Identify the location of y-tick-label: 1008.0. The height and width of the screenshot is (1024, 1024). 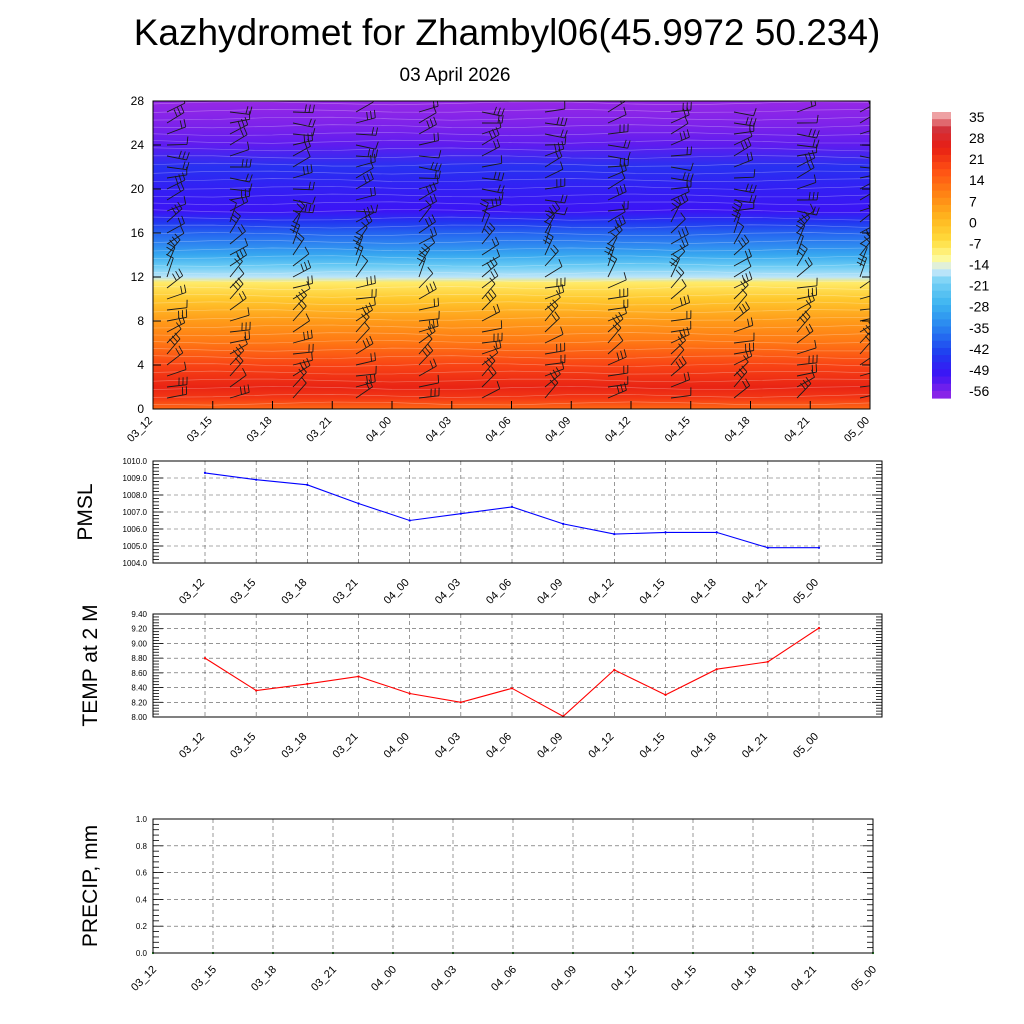
(135, 495).